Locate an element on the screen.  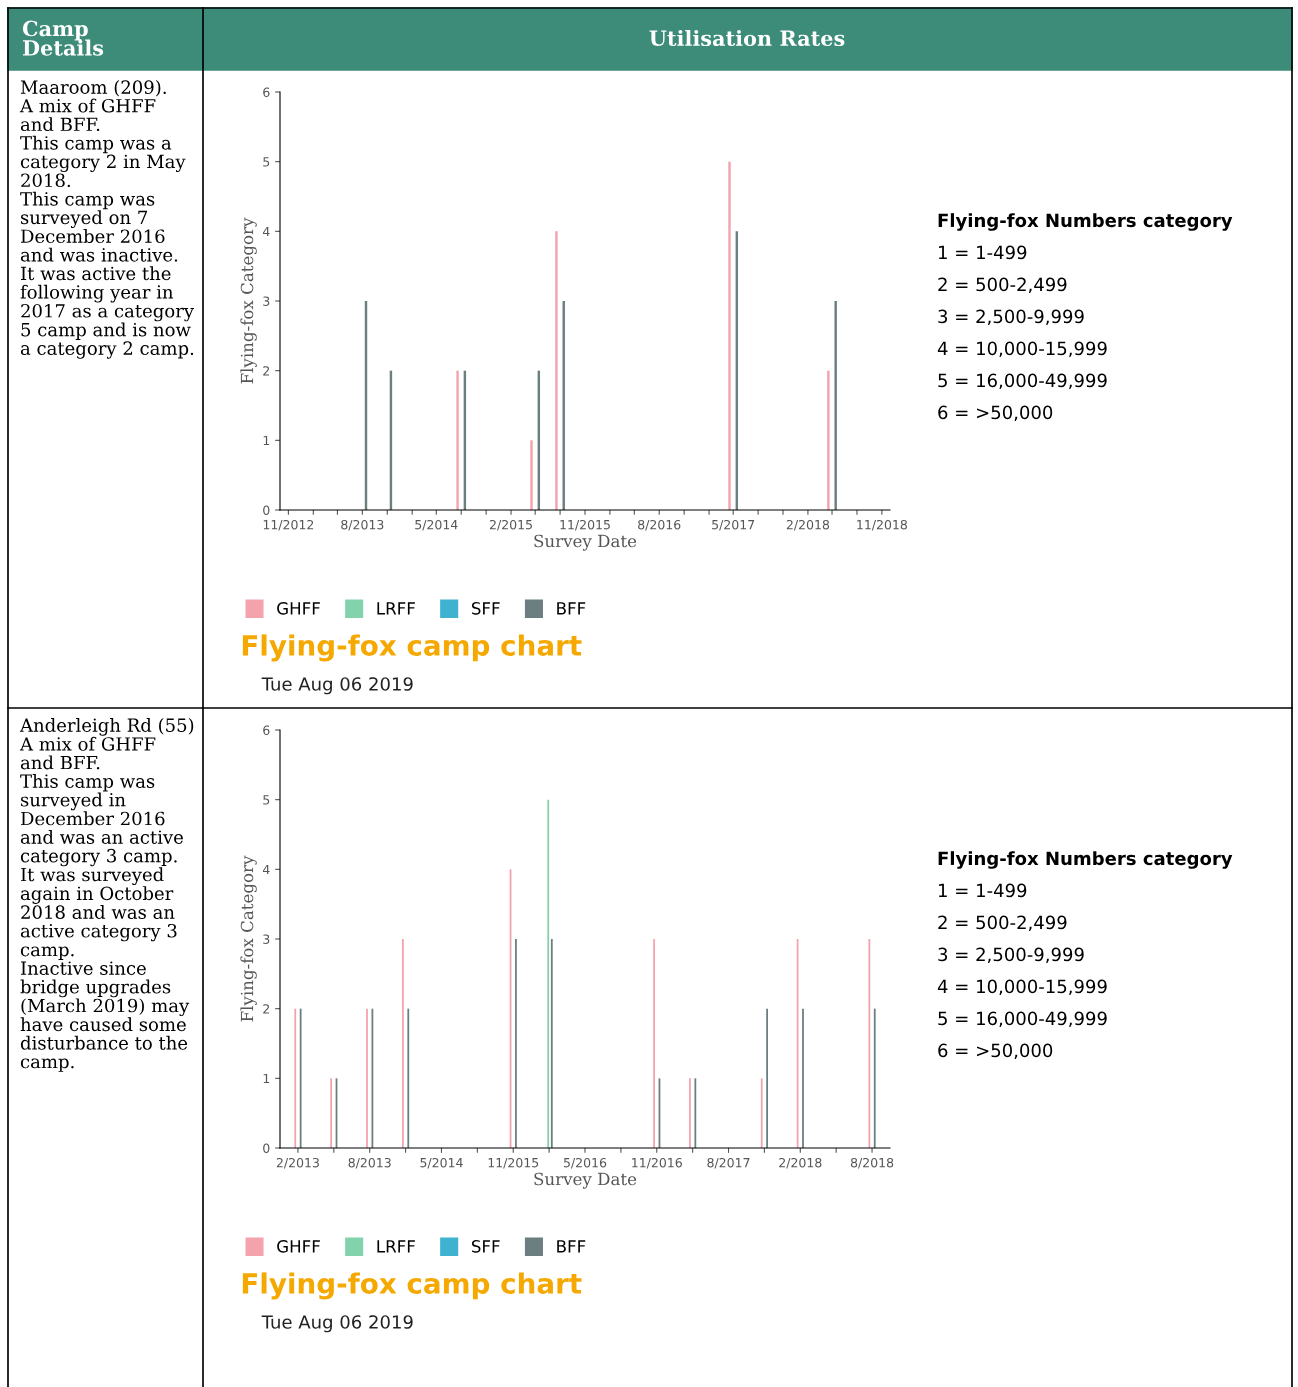
x-tick-label: 2/2015 is located at coordinates (510, 525).